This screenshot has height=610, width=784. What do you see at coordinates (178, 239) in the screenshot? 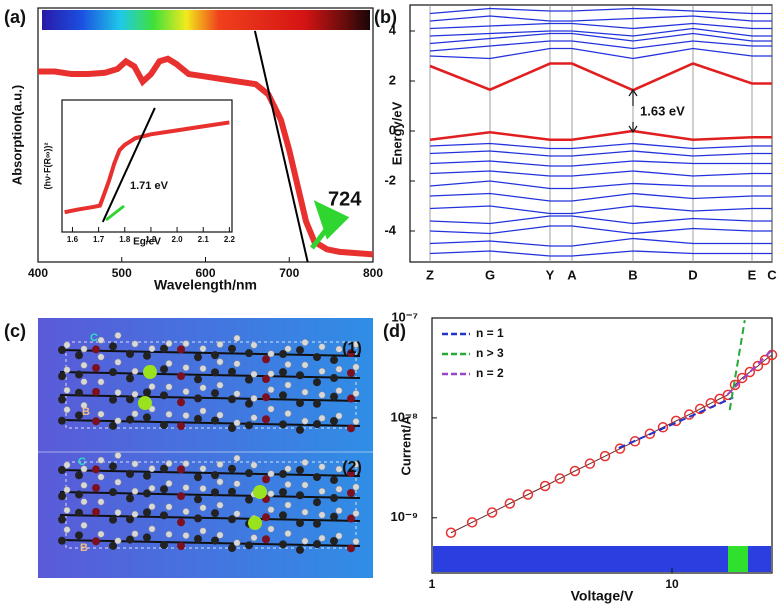
I see `x-tick-label: 2.0` at bounding box center [178, 239].